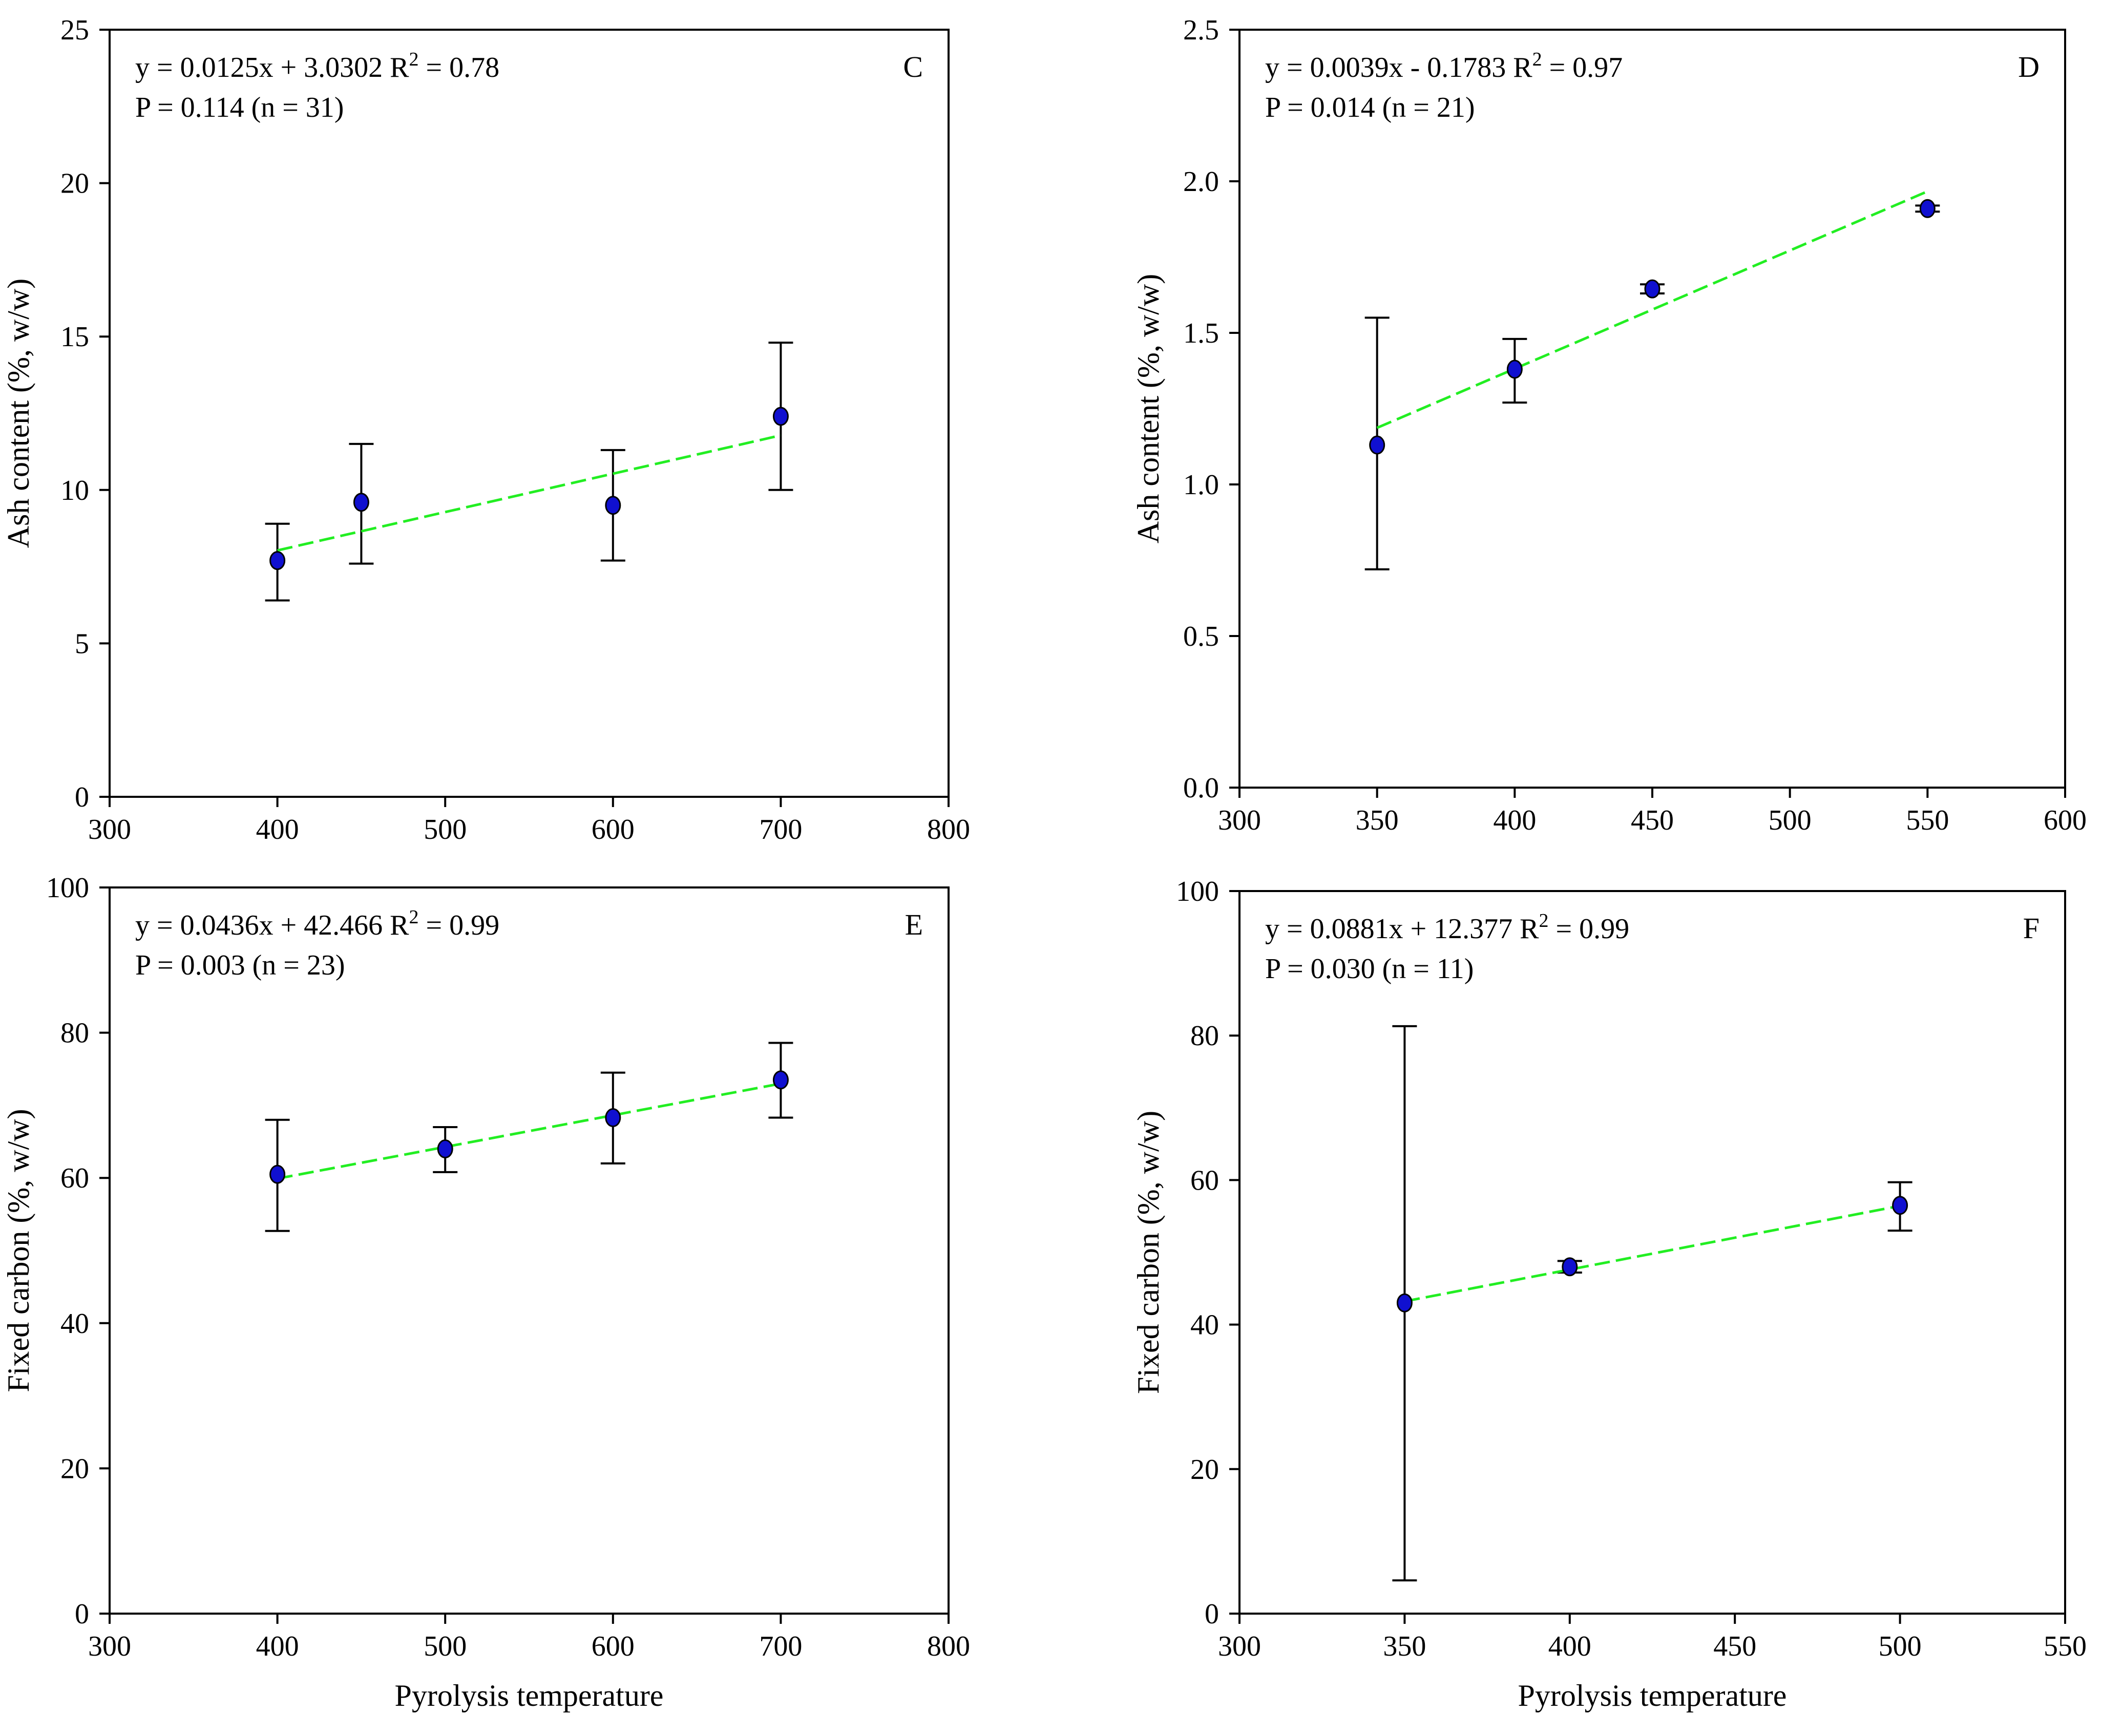 The width and height of the screenshot is (2102, 1736). Describe the element at coordinates (1583, 68) in the screenshot. I see `r-squared-value: = 0.97` at that location.